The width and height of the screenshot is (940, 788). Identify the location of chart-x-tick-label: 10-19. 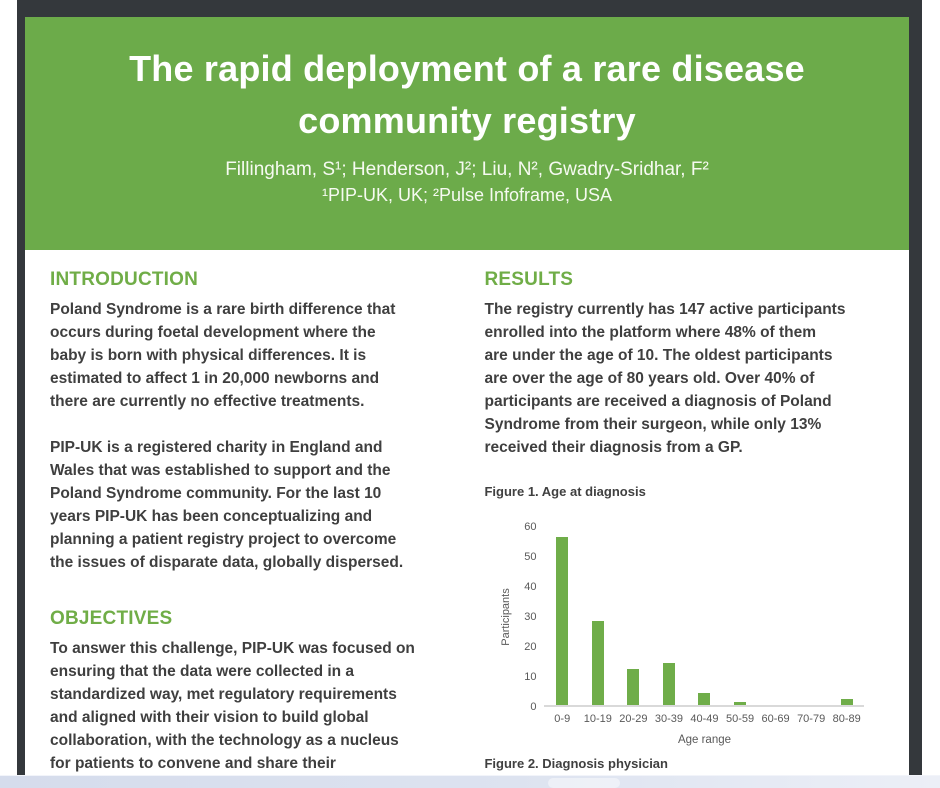
(597, 719).